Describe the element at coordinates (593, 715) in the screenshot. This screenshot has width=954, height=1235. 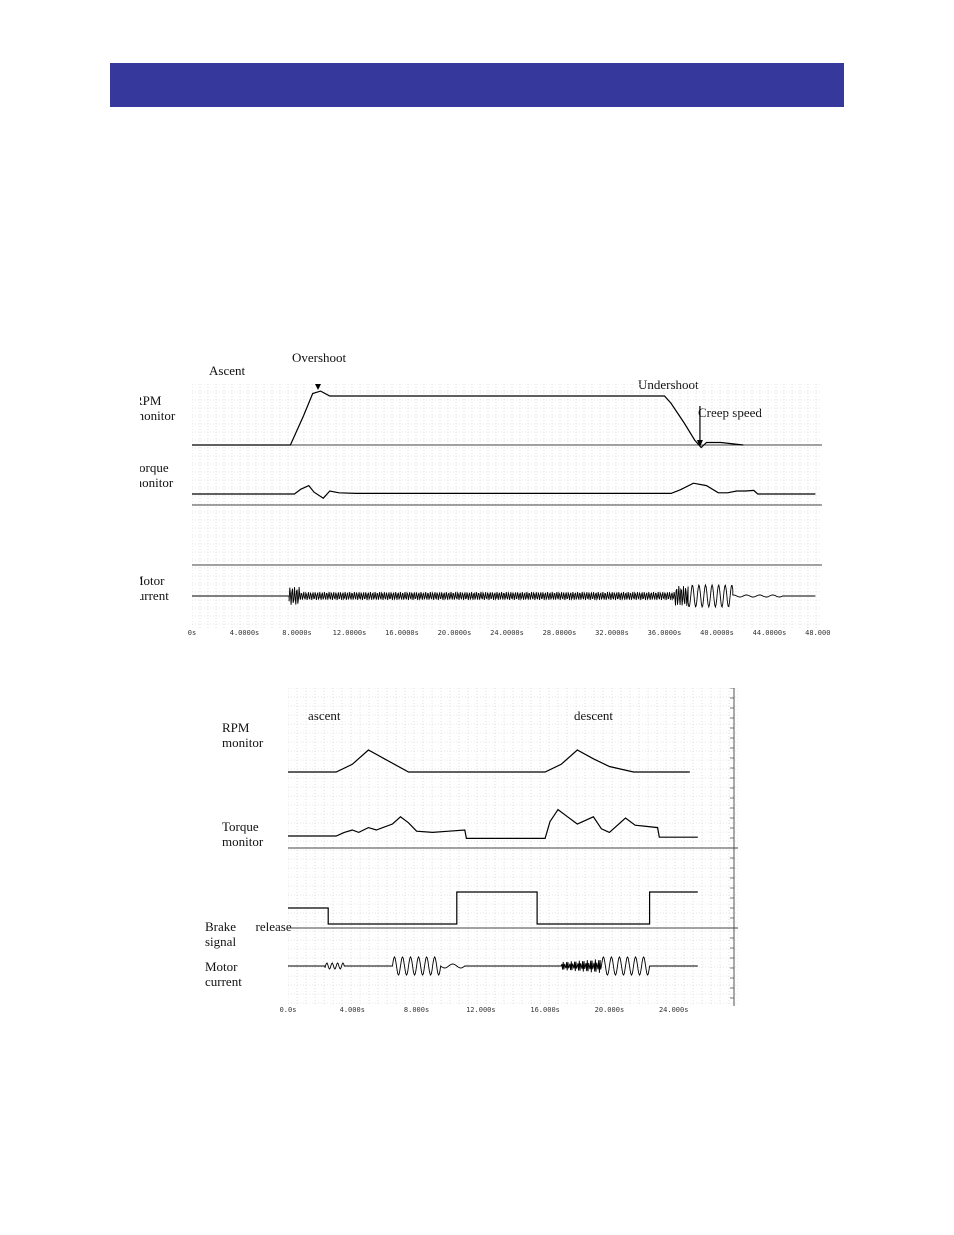
I see `label-descent: descent` at that location.